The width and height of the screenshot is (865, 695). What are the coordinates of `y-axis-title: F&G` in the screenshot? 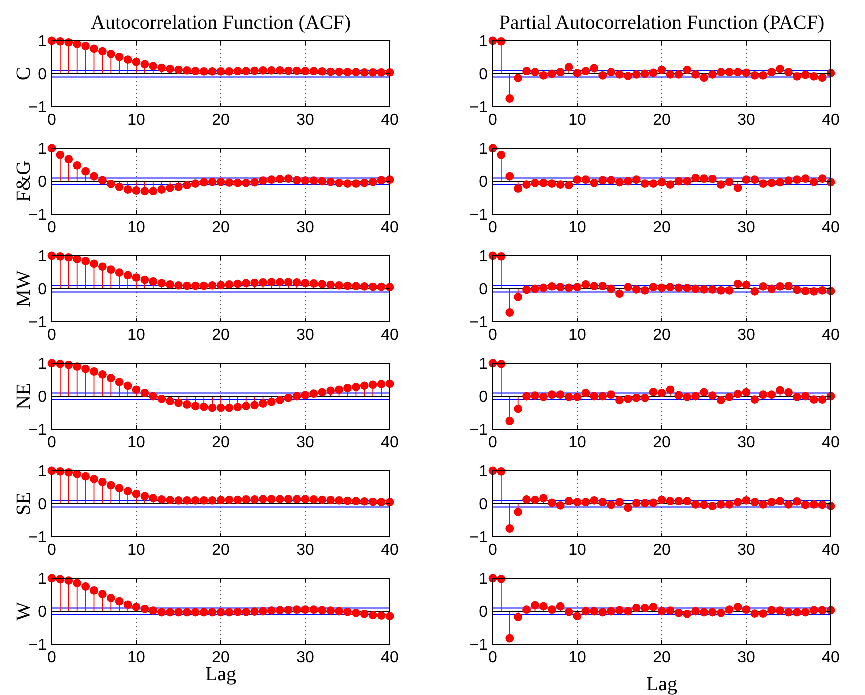 It's located at (24, 181).